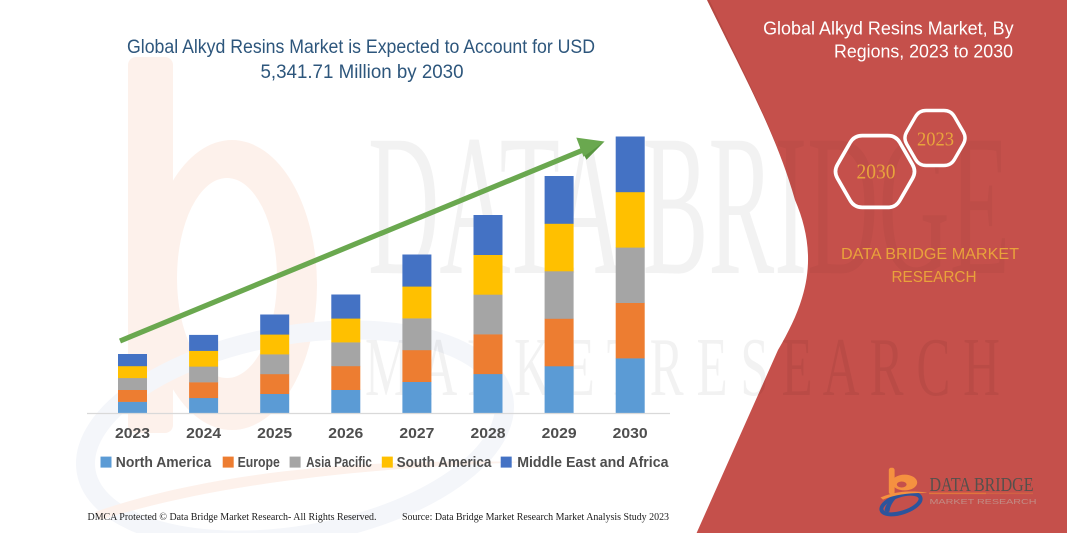  What do you see at coordinates (488, 434) in the screenshot?
I see `svg-text: 2028` at bounding box center [488, 434].